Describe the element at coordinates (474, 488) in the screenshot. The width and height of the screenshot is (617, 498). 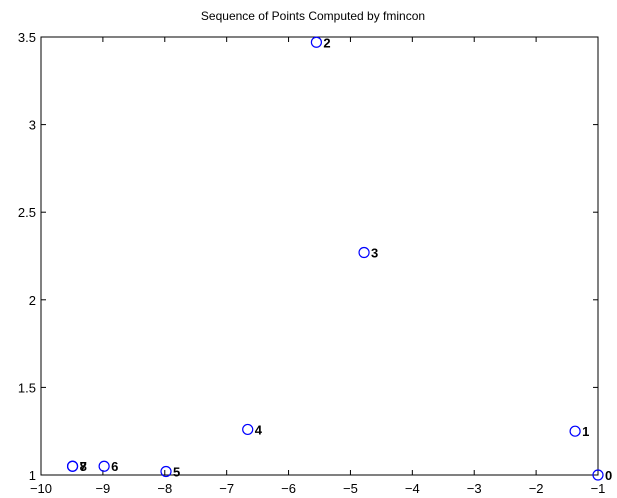
I see `x-tick-label: −3` at that location.